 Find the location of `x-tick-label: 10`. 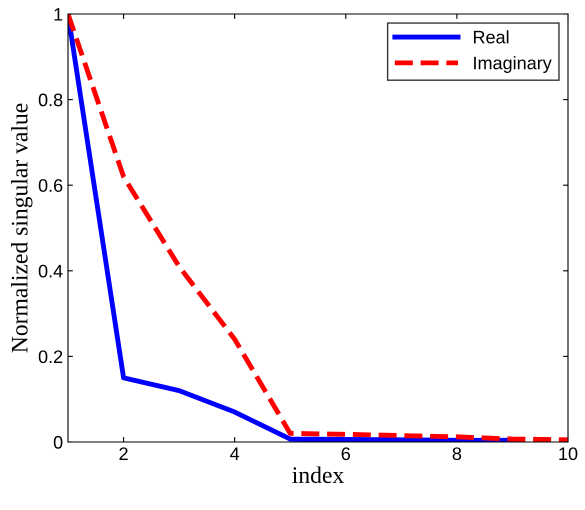

x-tick-label: 10 is located at coordinates (568, 453).